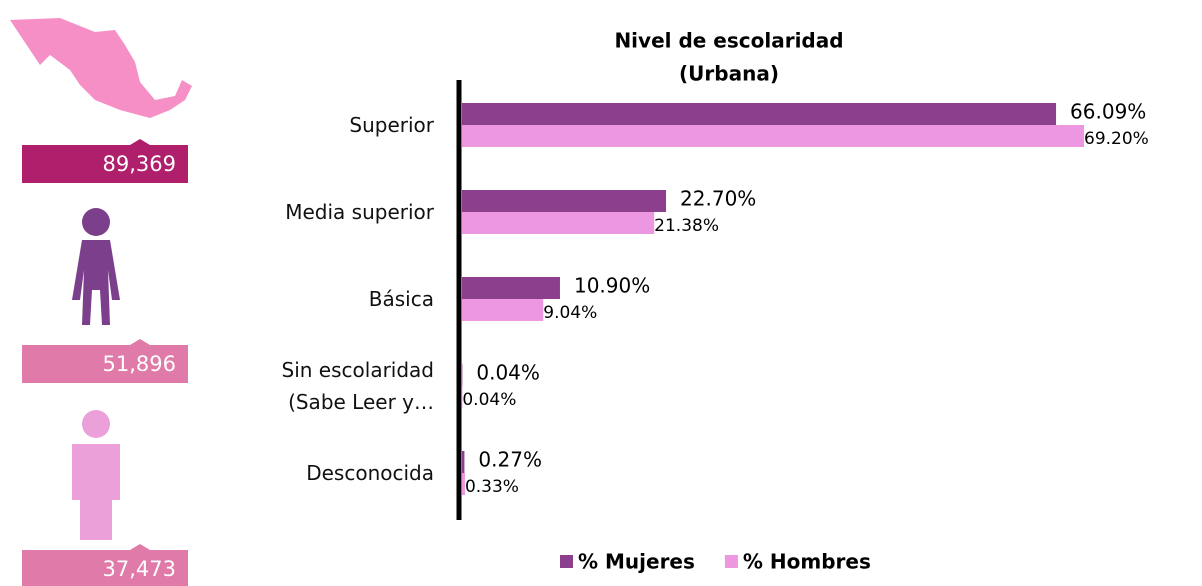 The height and width of the screenshot is (586, 1202). I want to click on stat-value: 51,896, so click(139, 364).